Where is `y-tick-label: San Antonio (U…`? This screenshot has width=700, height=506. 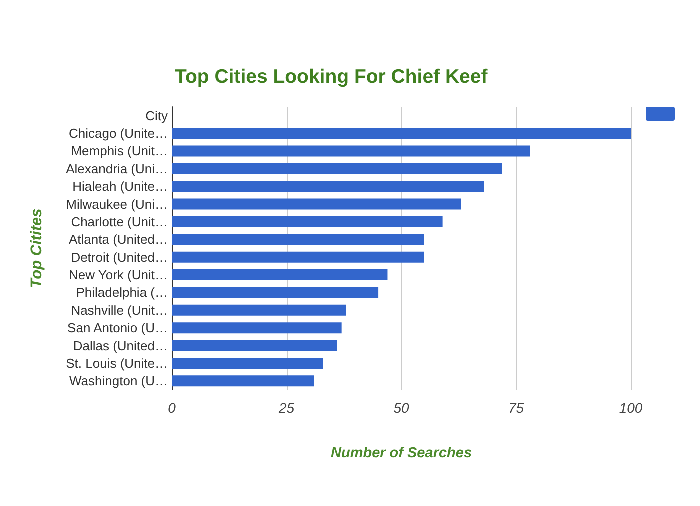
y-tick-label: San Antonio (U… is located at coordinates (118, 328).